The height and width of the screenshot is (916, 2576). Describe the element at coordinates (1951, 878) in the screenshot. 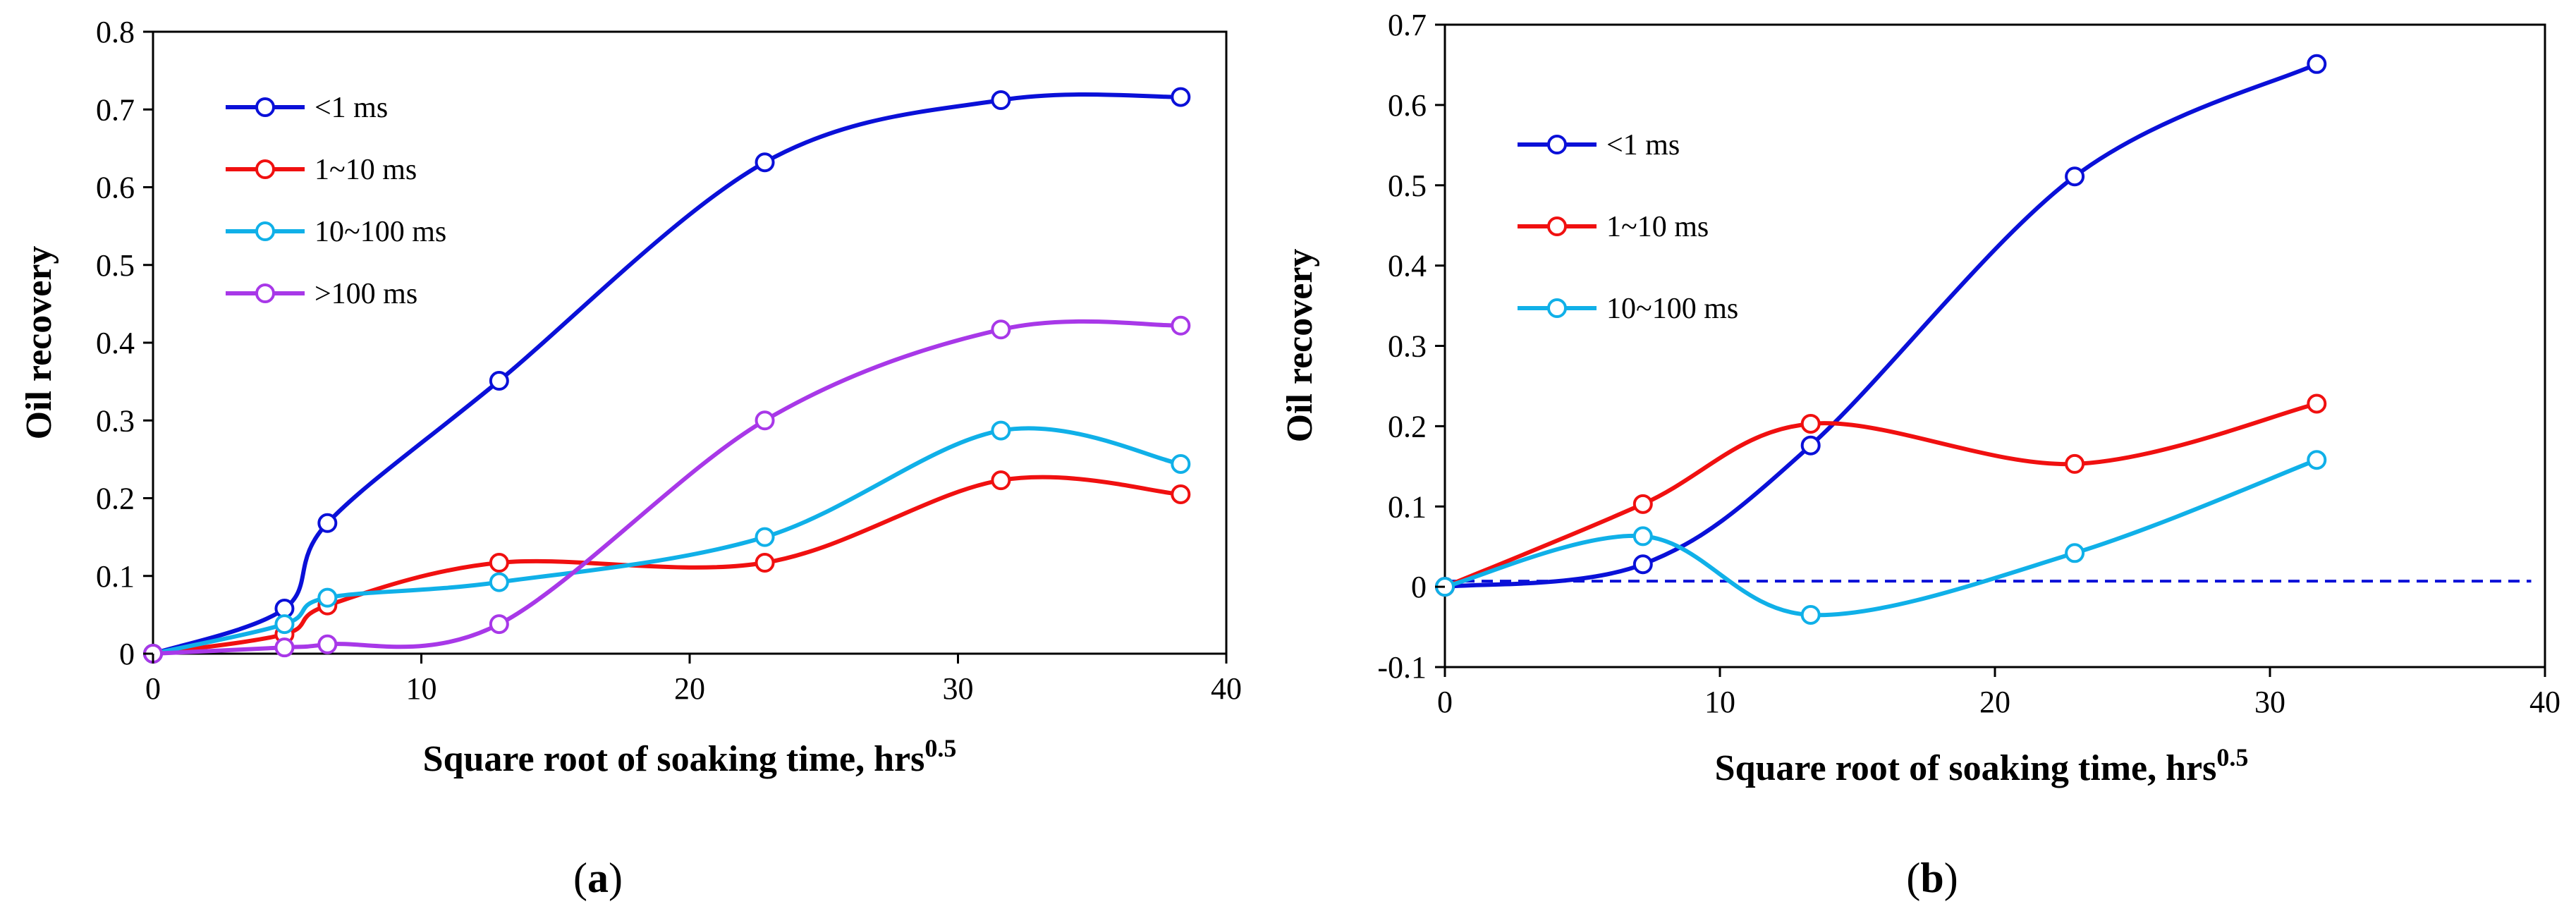

I see `panel-label-close-b: )` at that location.